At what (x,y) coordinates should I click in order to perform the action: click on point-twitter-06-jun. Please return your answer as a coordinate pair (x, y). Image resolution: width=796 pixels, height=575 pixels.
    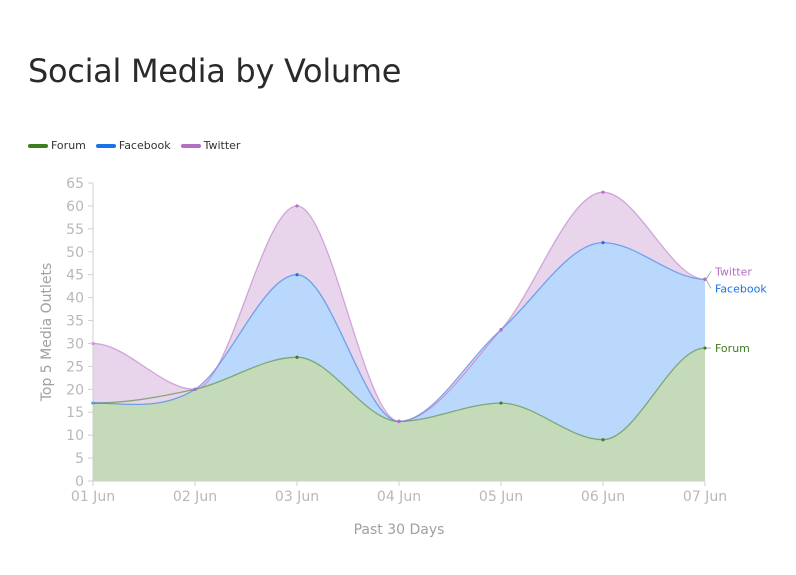
    Looking at the image, I should click on (603, 192).